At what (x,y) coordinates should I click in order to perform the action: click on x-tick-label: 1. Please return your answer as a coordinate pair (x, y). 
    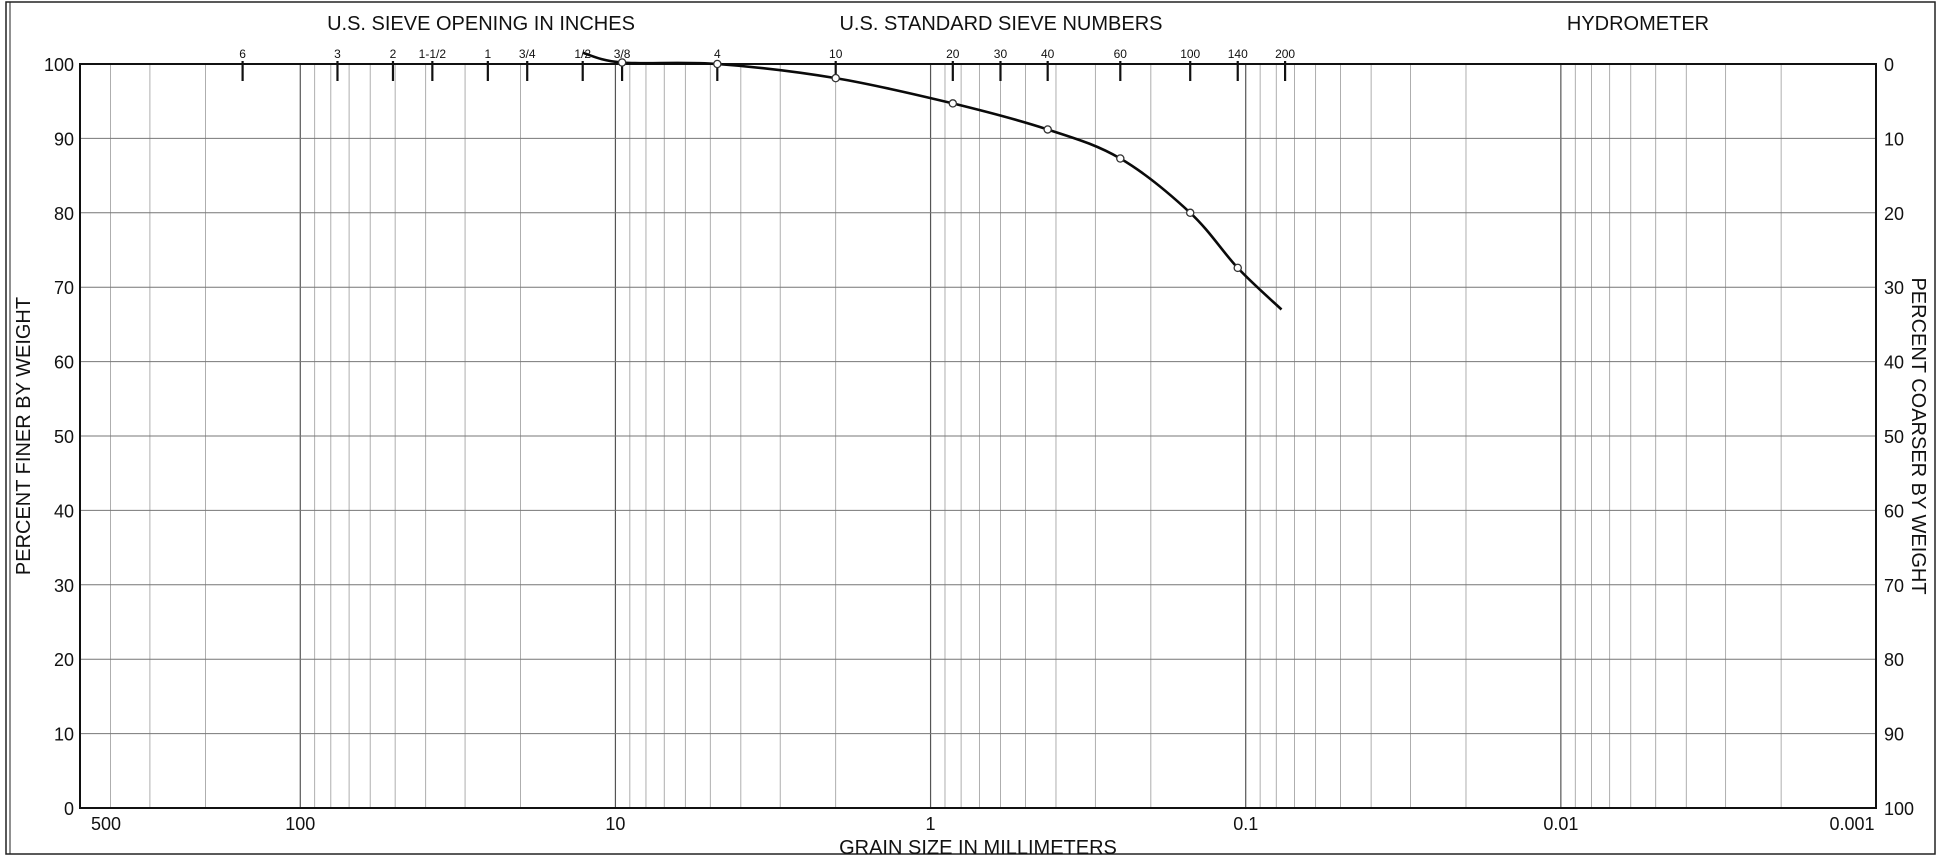
    Looking at the image, I should click on (931, 824).